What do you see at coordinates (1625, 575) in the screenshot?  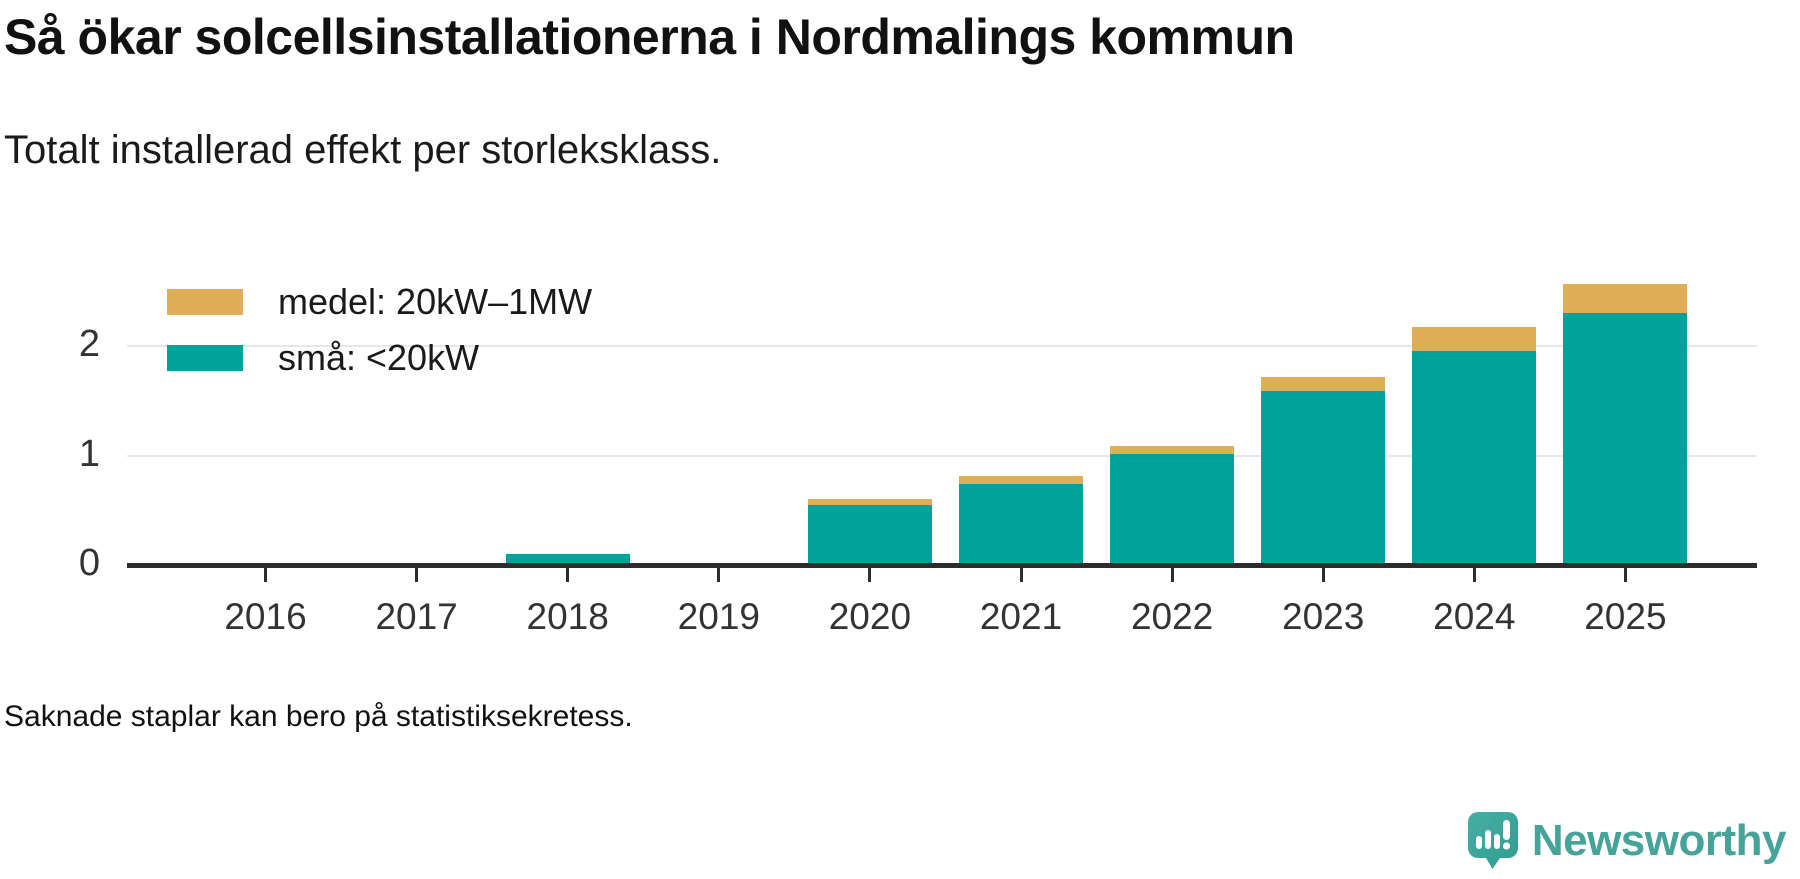 I see `x-axis-tick-2025` at bounding box center [1625, 575].